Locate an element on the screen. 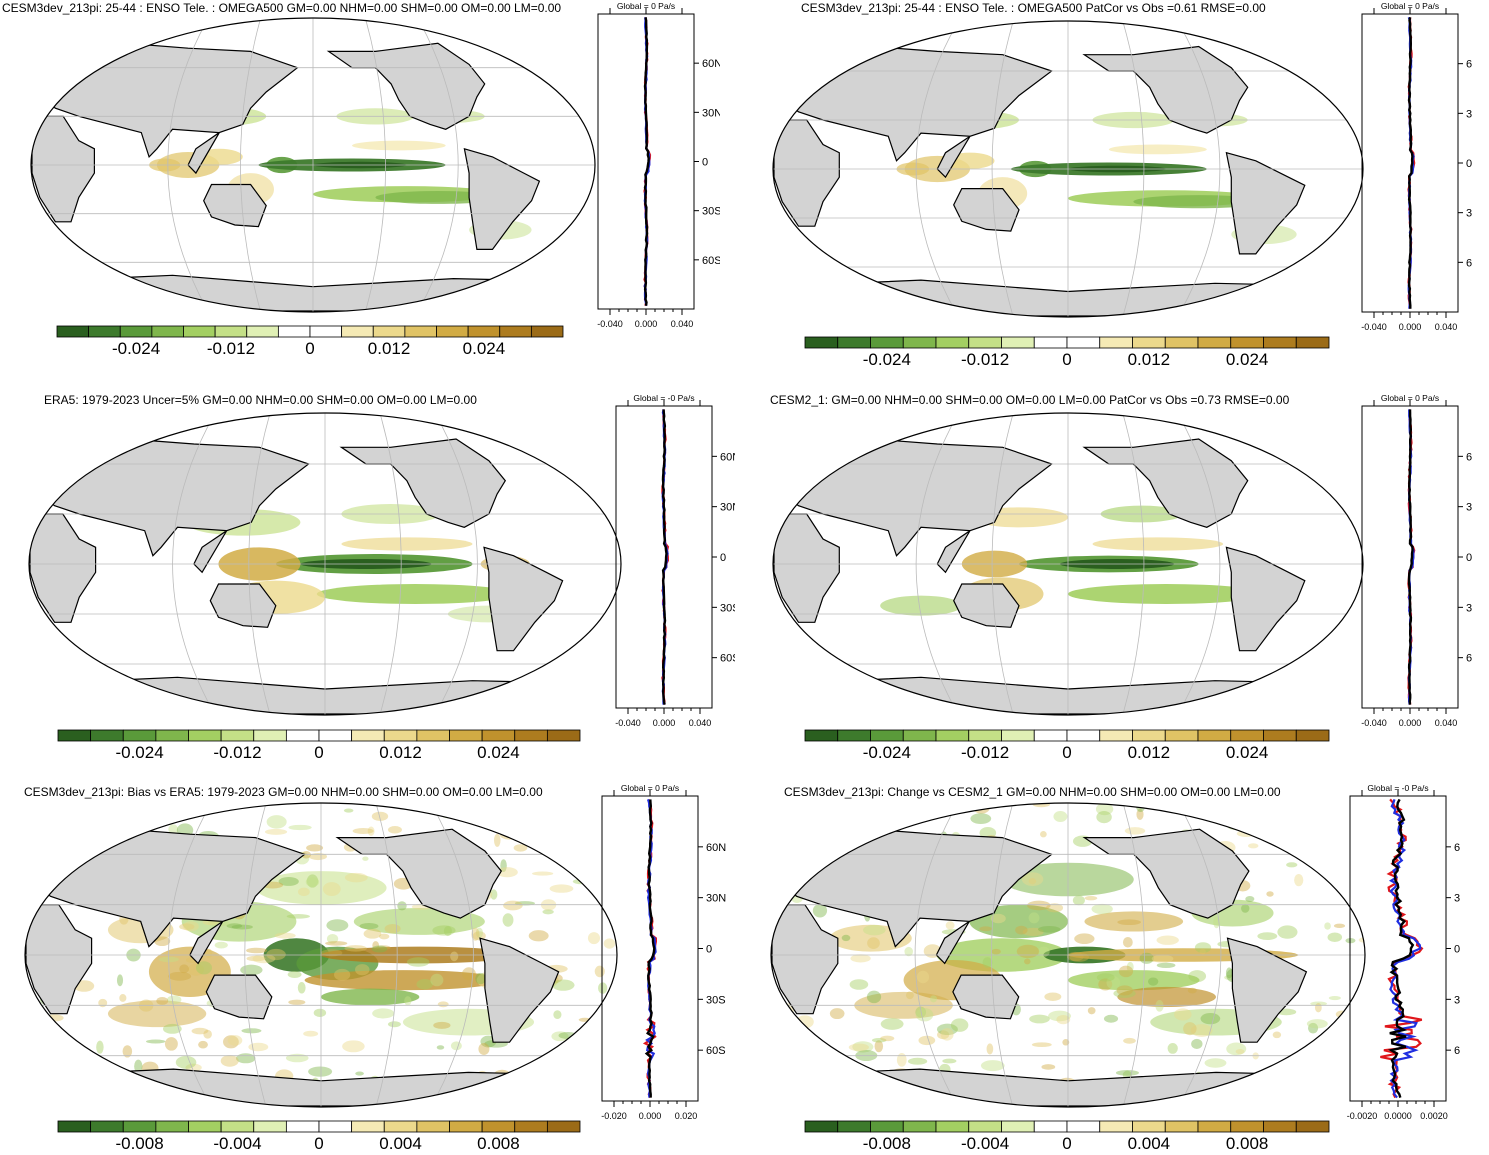 The height and width of the screenshot is (1155, 1489). colorbar-label: -0.008 is located at coordinates (887, 1143).